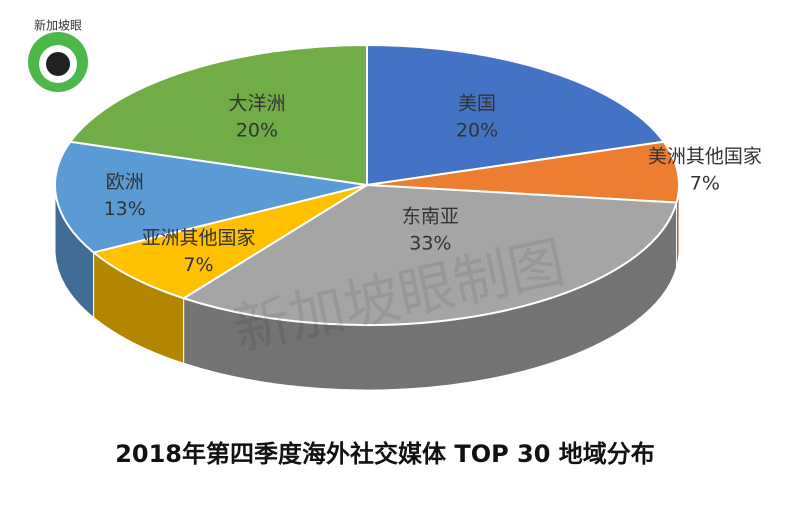 The image size is (800, 525). Describe the element at coordinates (477, 104) in the screenshot. I see `slice-label: 美国` at that location.